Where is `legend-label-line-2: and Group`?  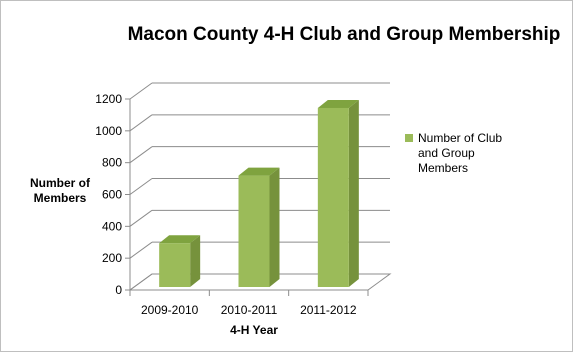 legend-label-line-2: and Group is located at coordinates (446, 153).